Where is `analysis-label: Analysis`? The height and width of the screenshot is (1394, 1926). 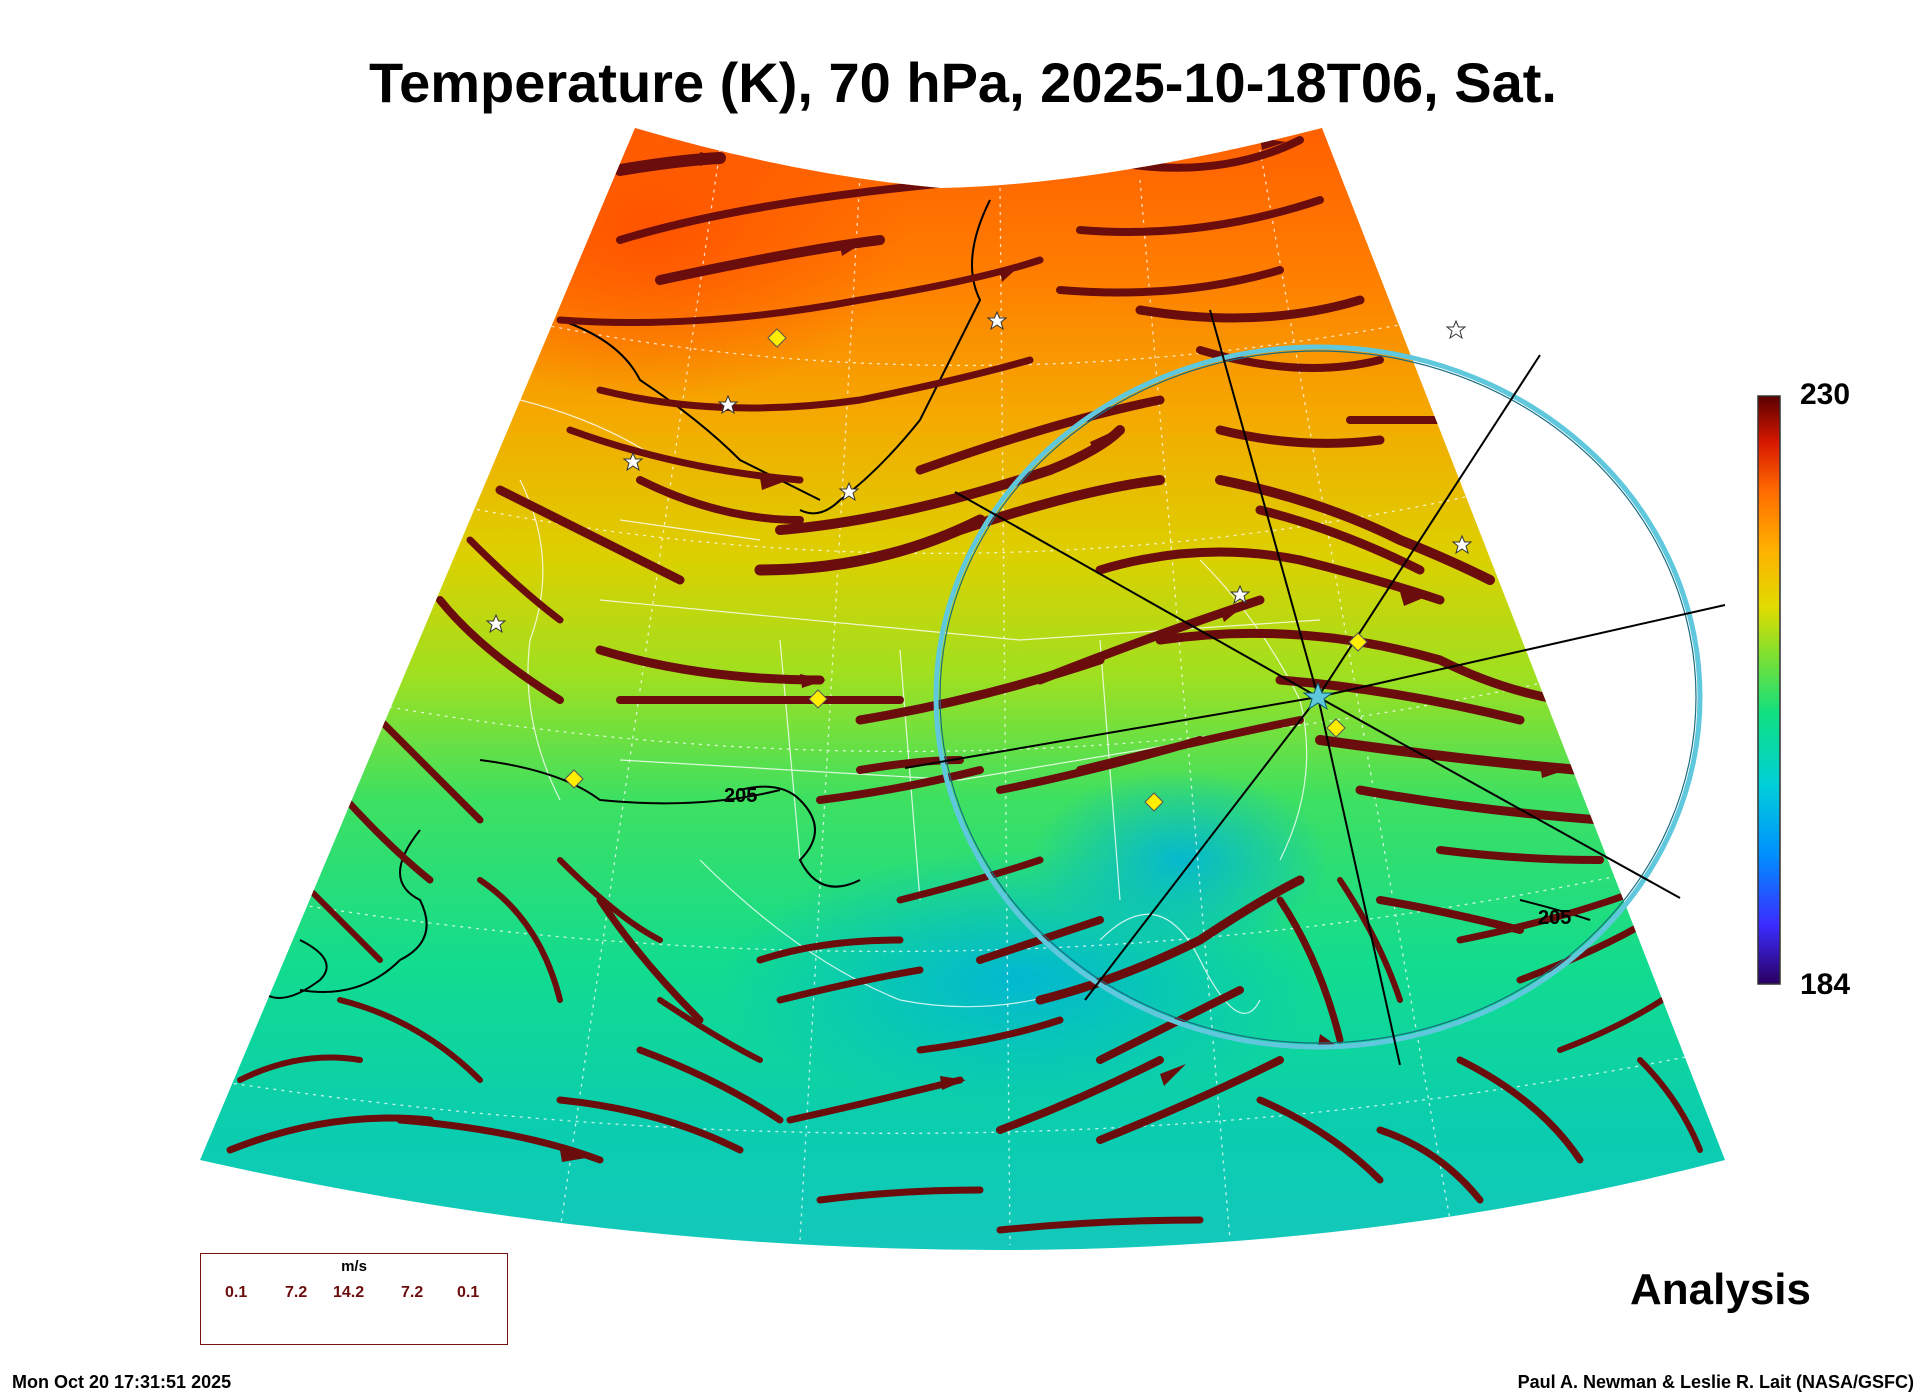
analysis-label: Analysis is located at coordinates (1720, 1289).